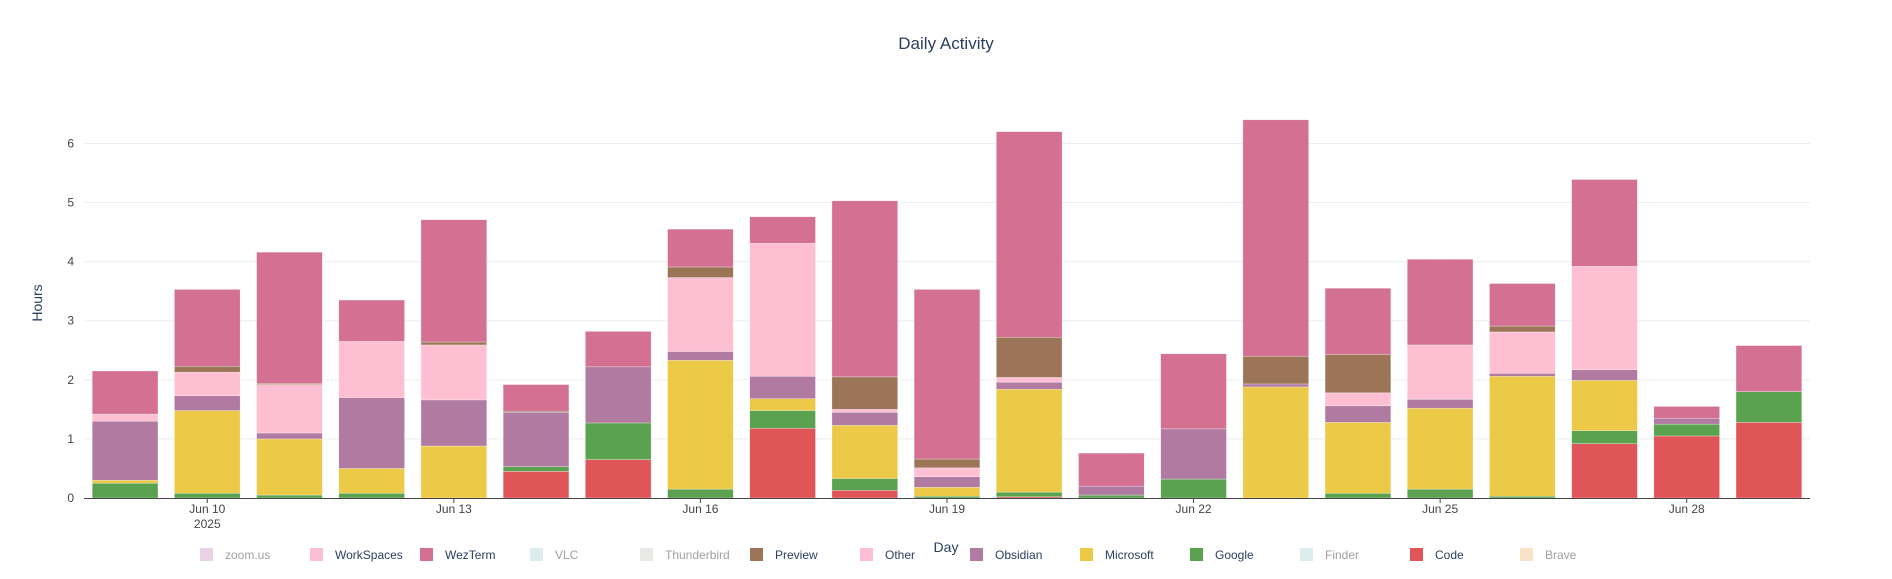 This screenshot has width=1892, height=579. Describe the element at coordinates (1006, 555) in the screenshot. I see `legend-item: Obsidian` at that location.